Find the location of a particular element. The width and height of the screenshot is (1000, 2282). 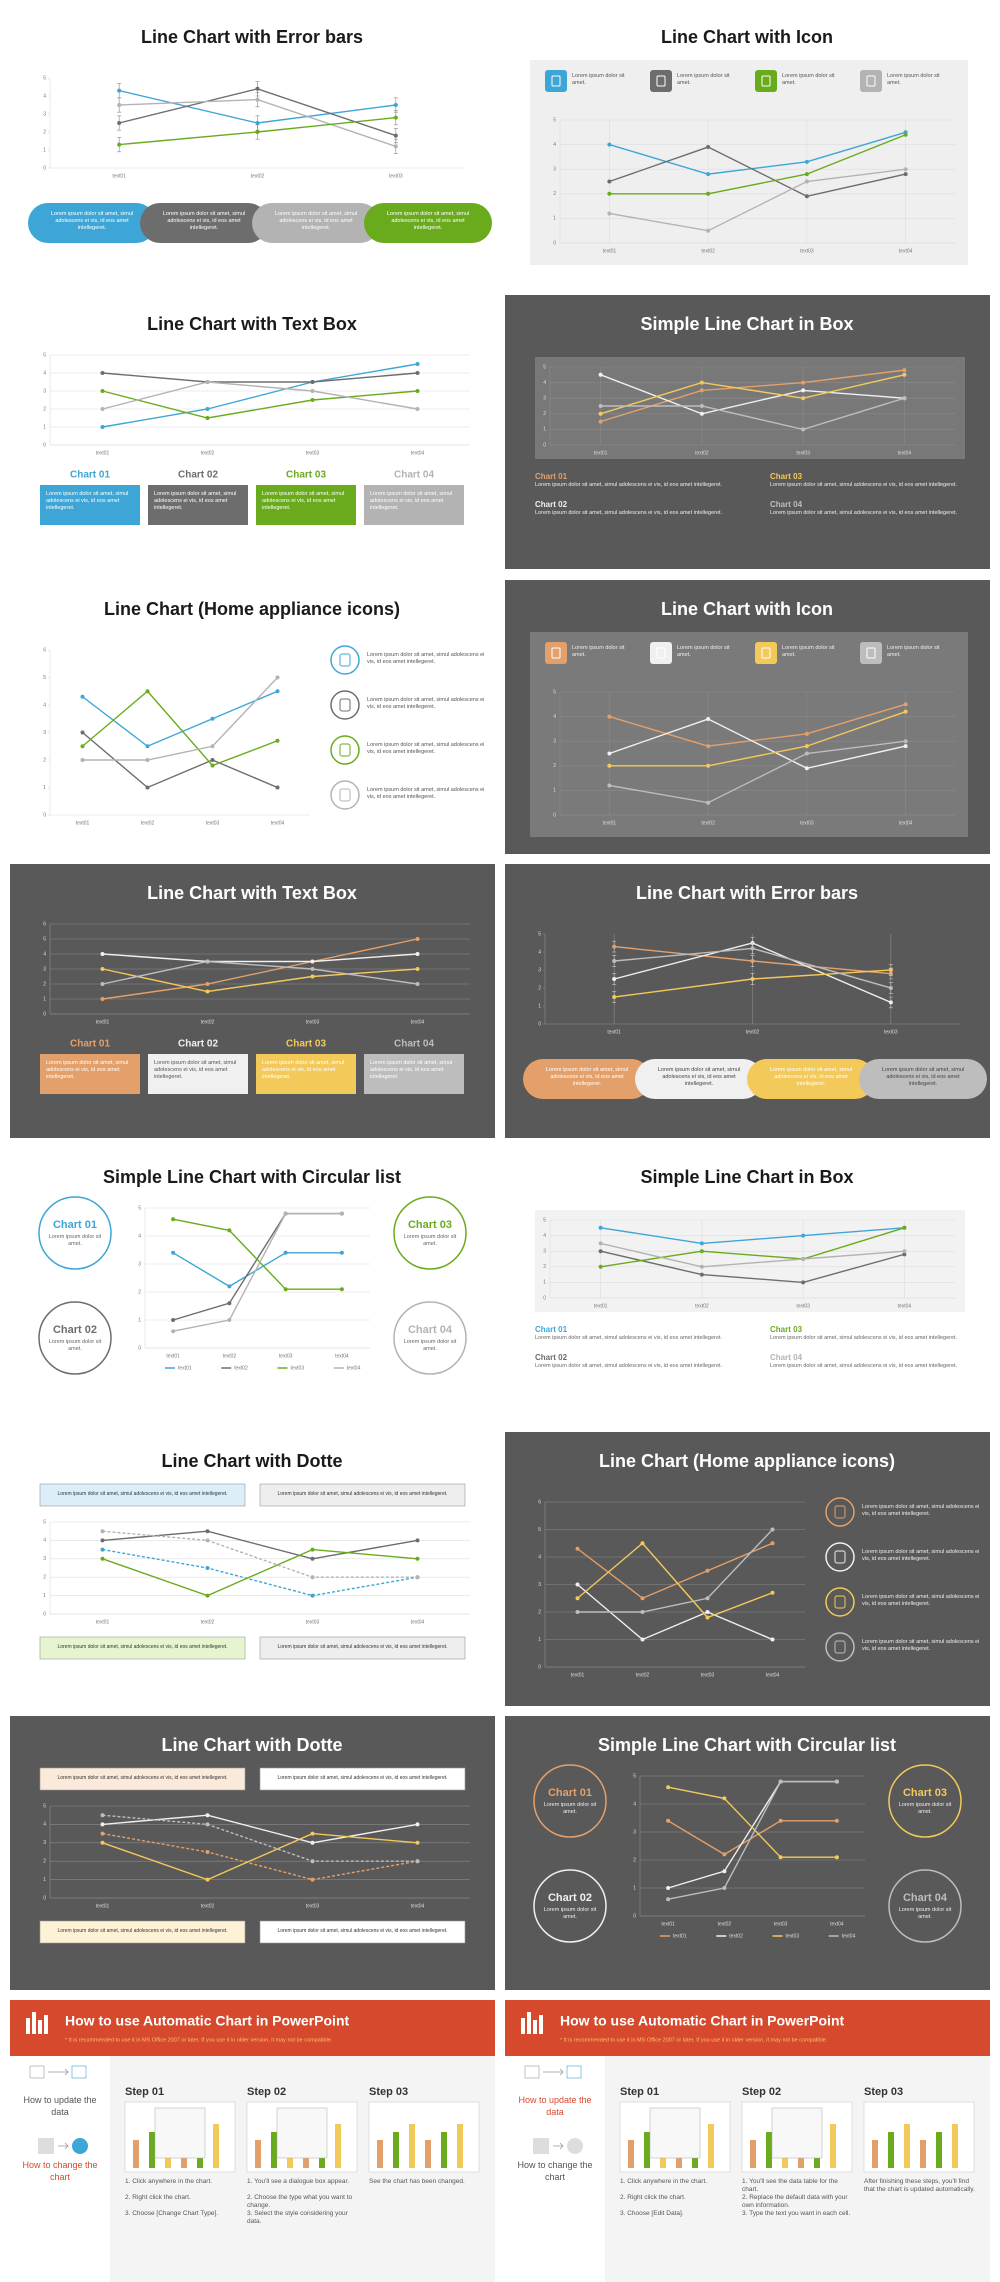

screenshot-menu is located at coordinates (675, 2133).